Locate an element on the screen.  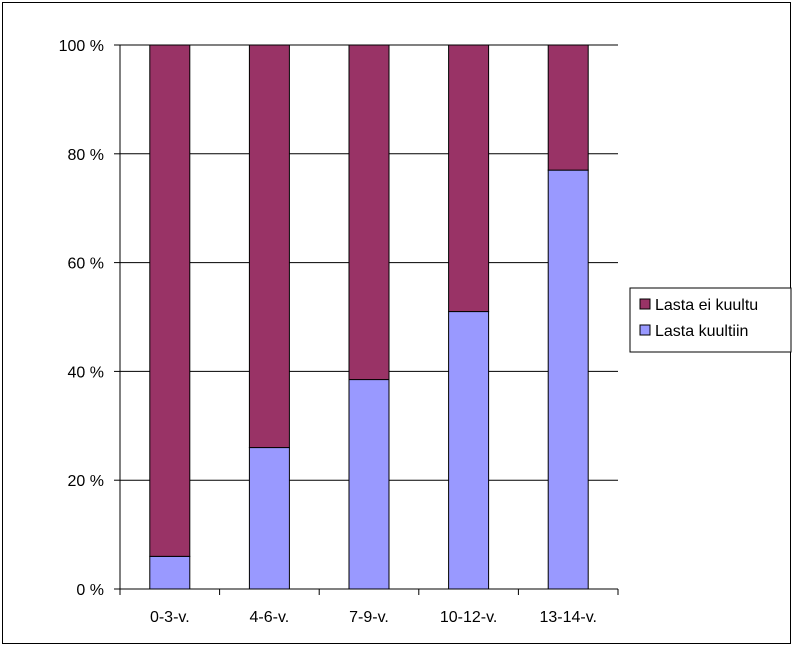
y-tick-label: 100 % is located at coordinates (81, 46).